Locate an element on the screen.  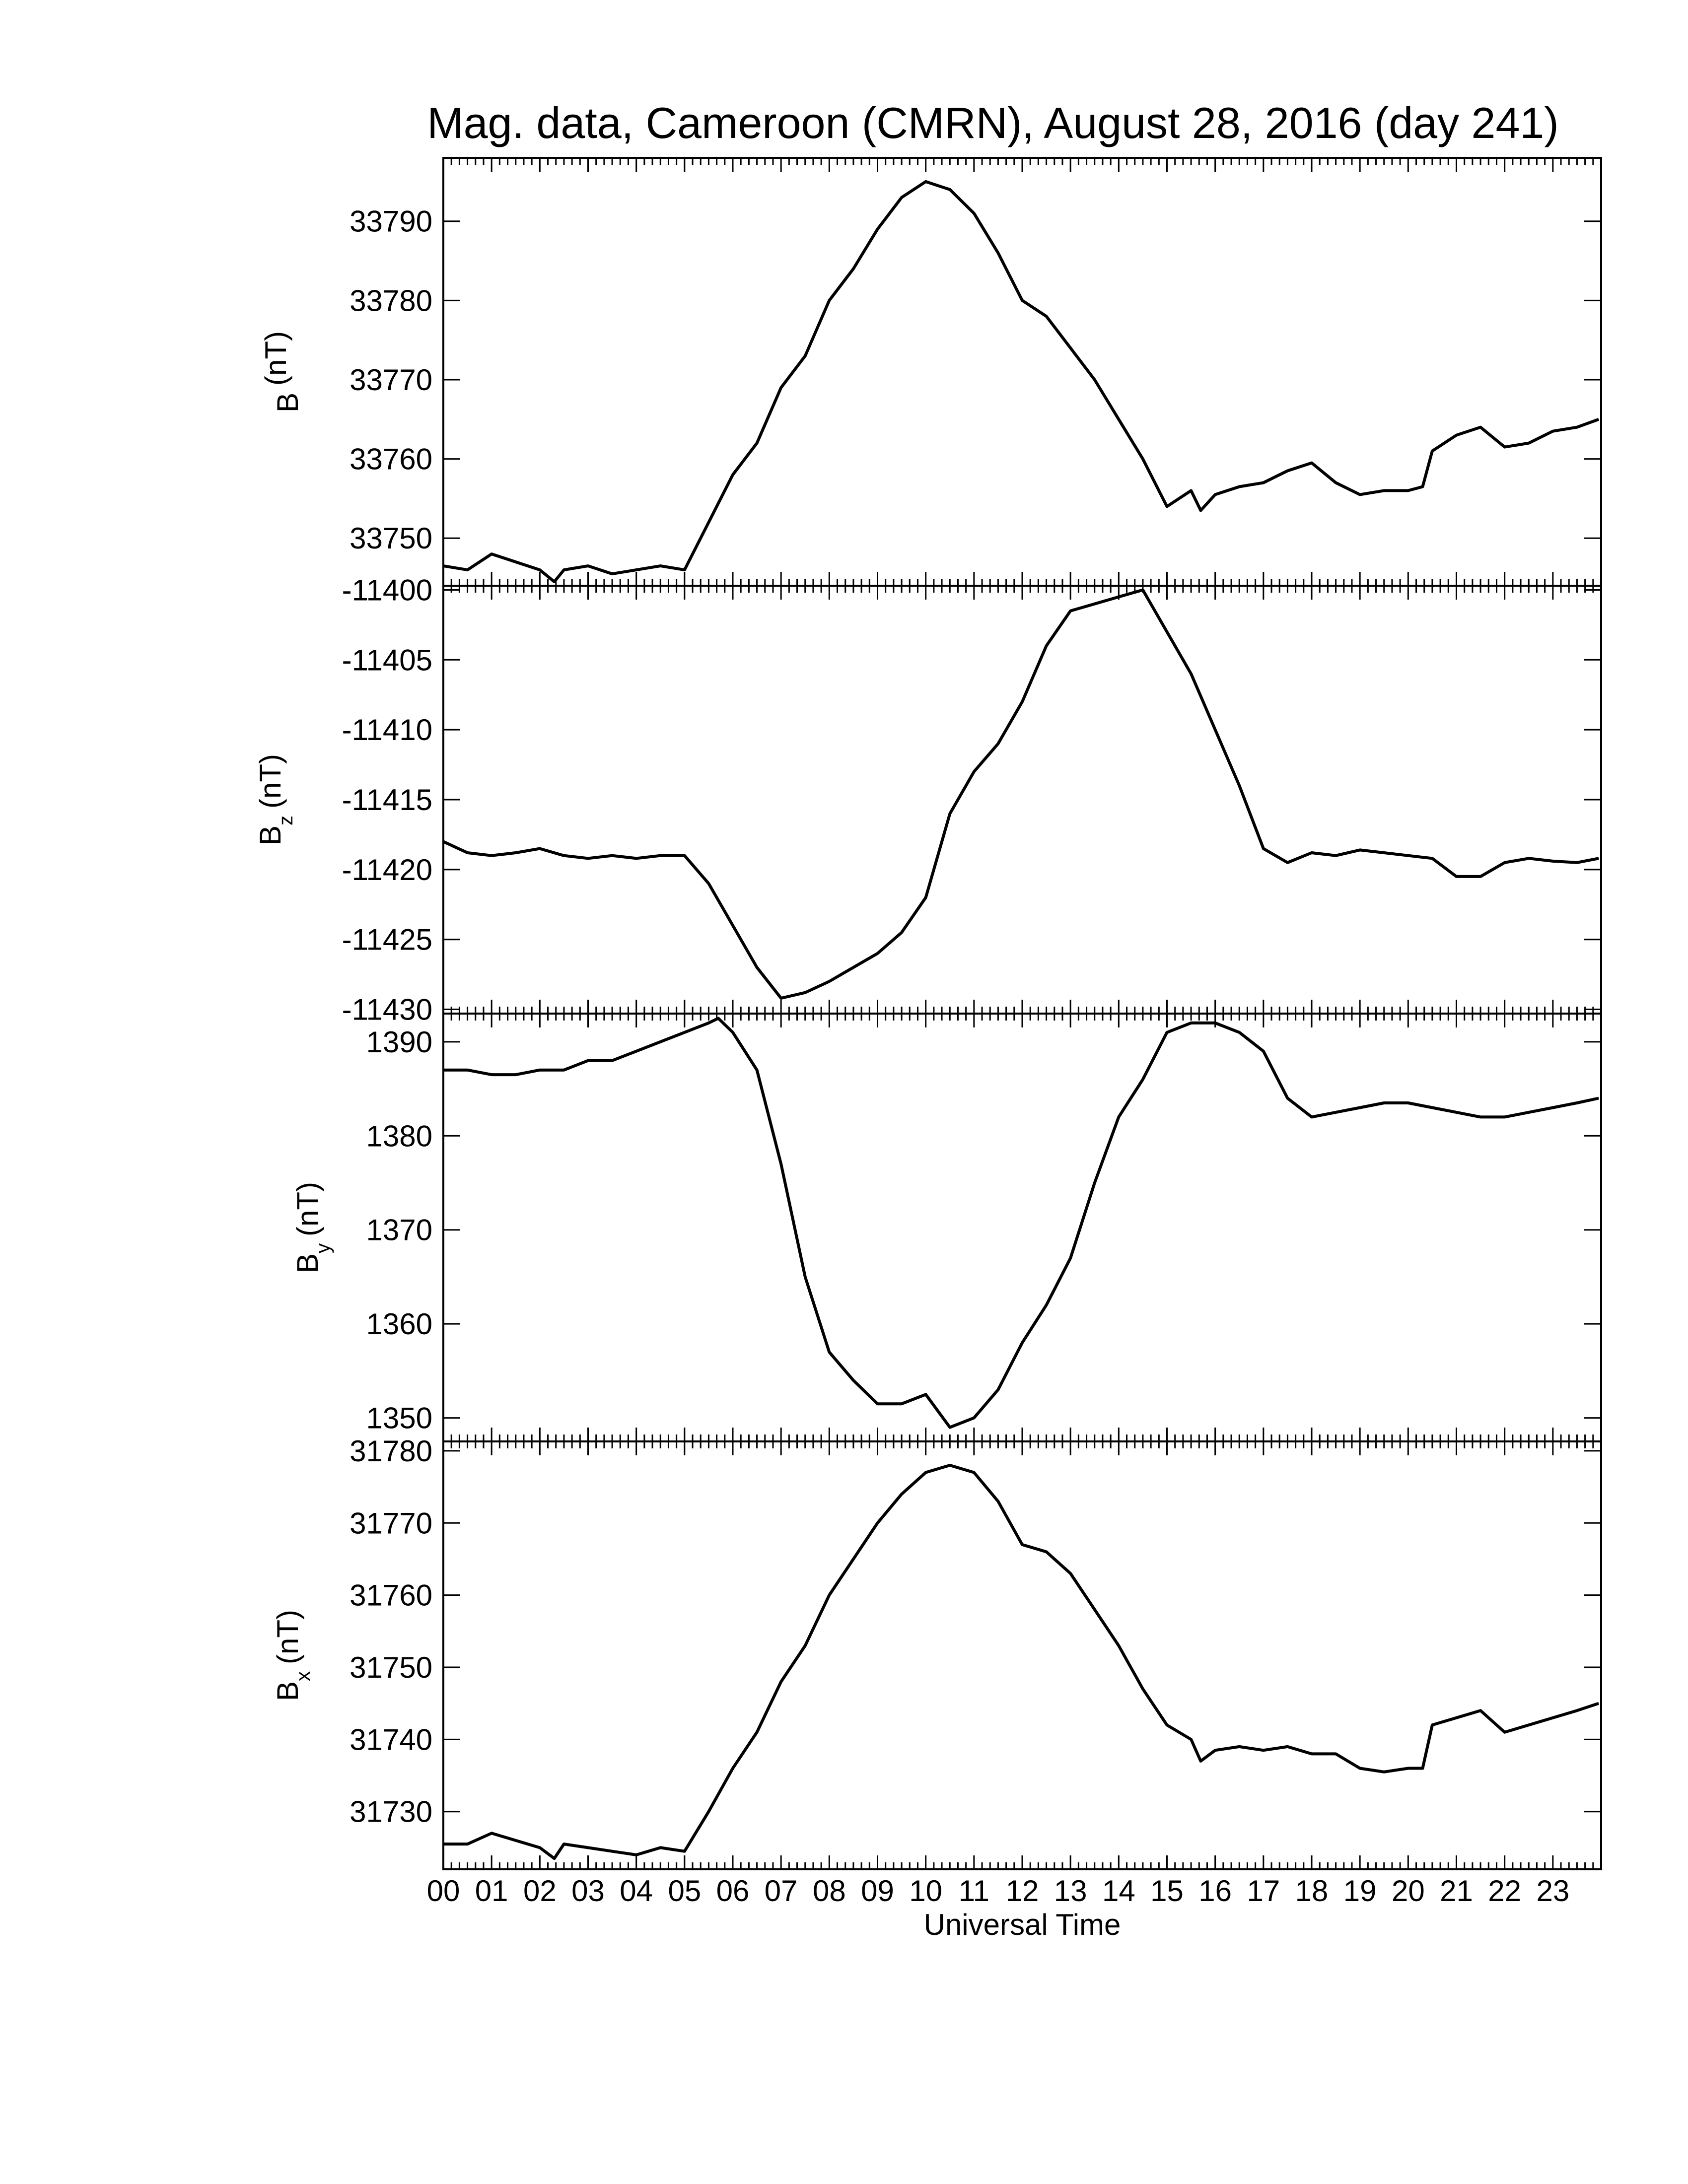
y-tick-label: -11410 is located at coordinates (387, 730).